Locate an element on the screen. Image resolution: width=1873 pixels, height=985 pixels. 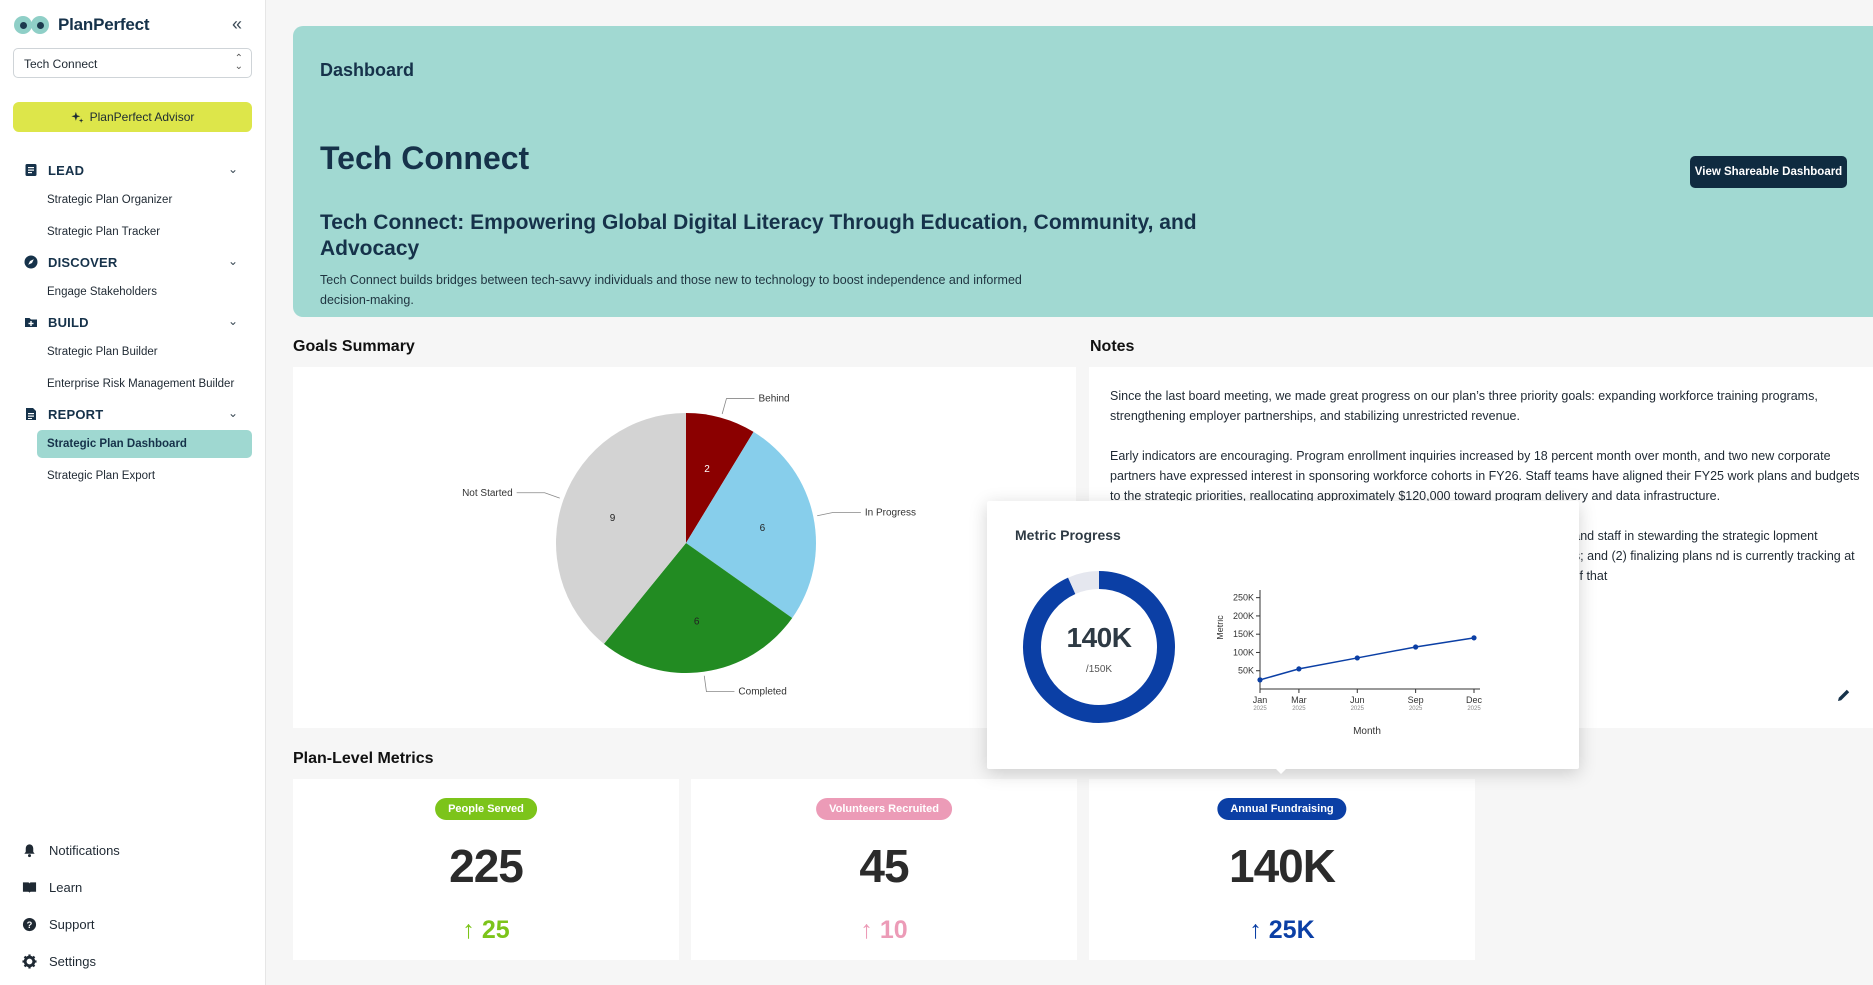
y-tick-label: 200K is located at coordinates (1243, 616).